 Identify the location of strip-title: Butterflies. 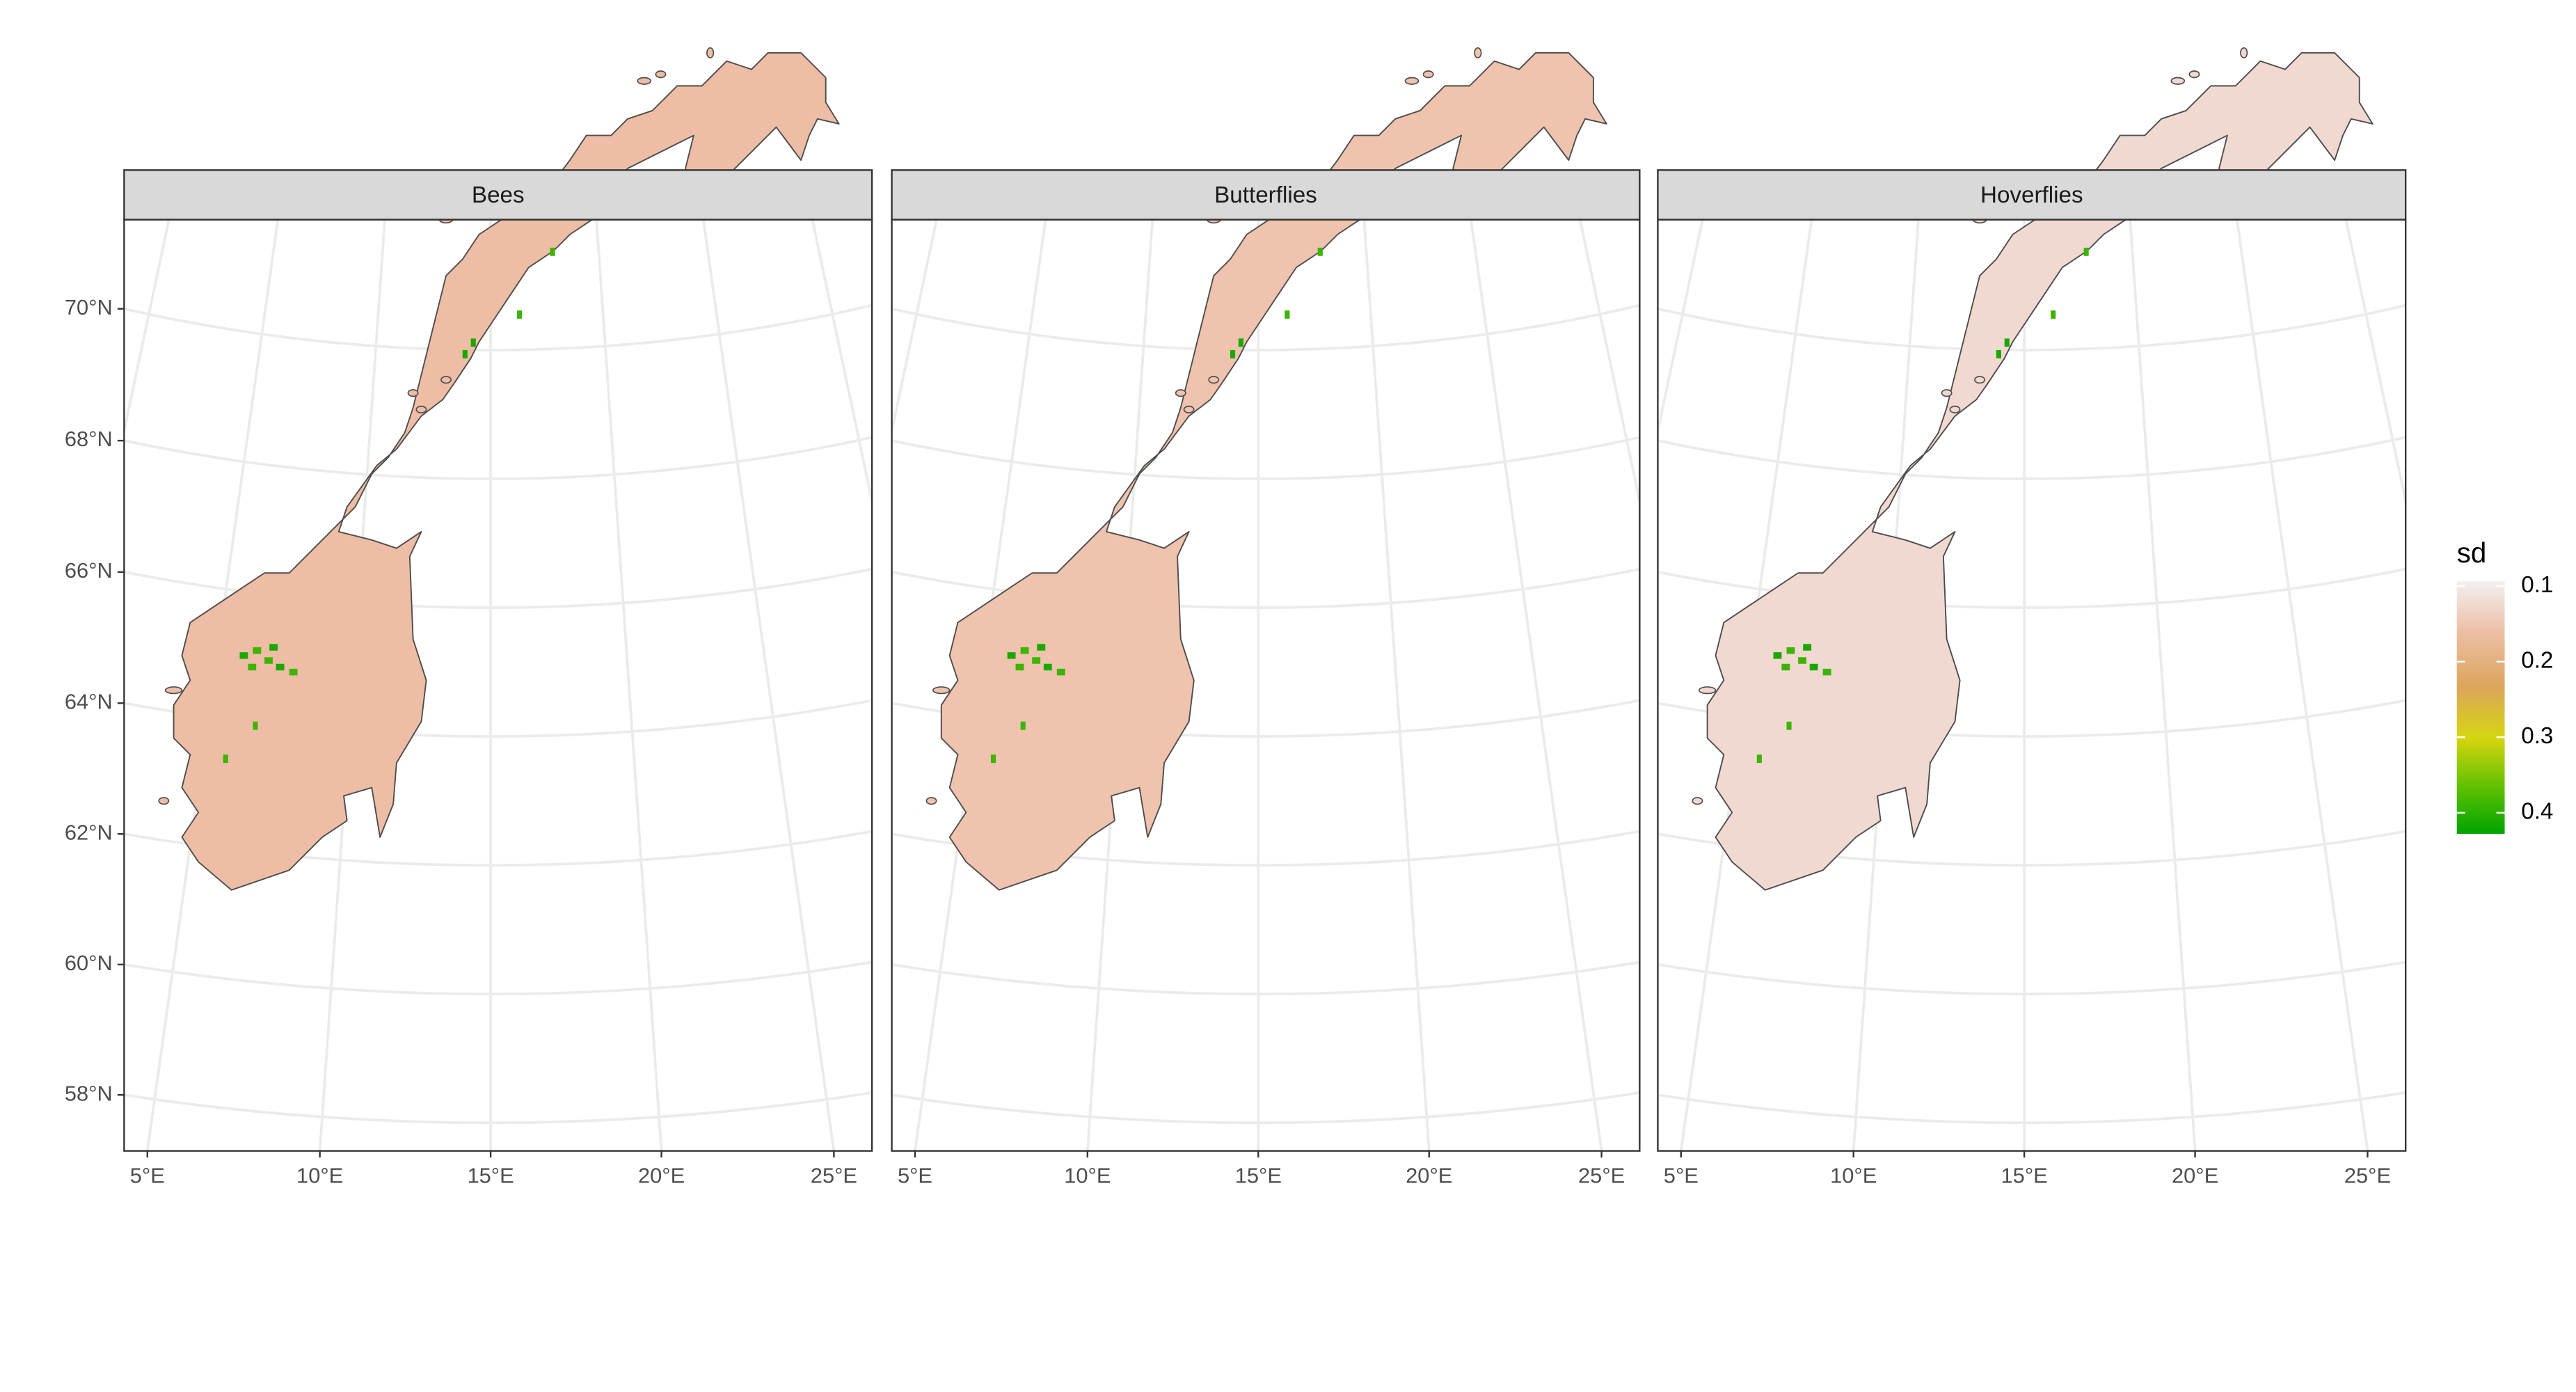
(1265, 195).